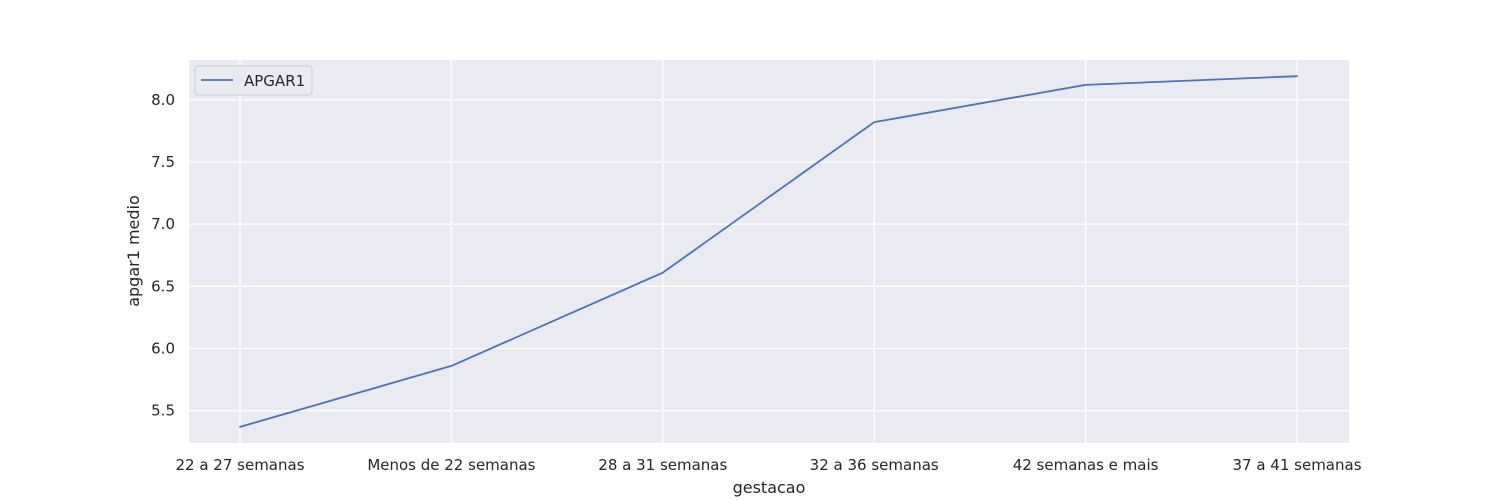  What do you see at coordinates (163, 348) in the screenshot?
I see `y-tick-label: 6.0` at bounding box center [163, 348].